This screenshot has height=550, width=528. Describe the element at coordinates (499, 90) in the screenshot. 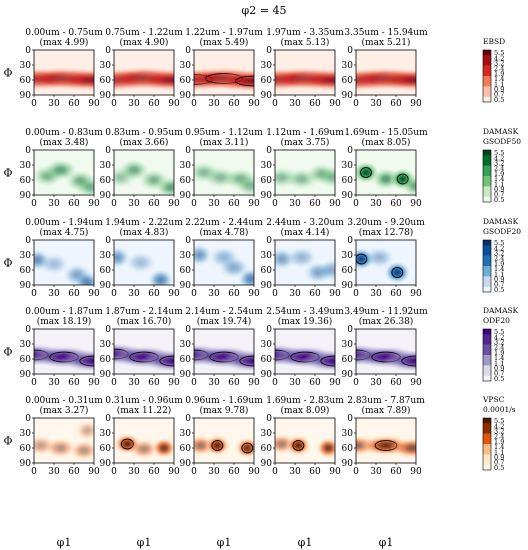

I see `colorbar-tick-label: 0.9` at that location.